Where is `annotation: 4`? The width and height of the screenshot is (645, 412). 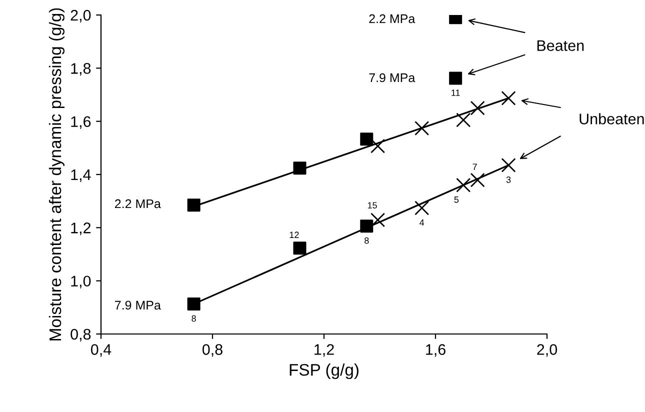
annotation: 4 is located at coordinates (422, 222).